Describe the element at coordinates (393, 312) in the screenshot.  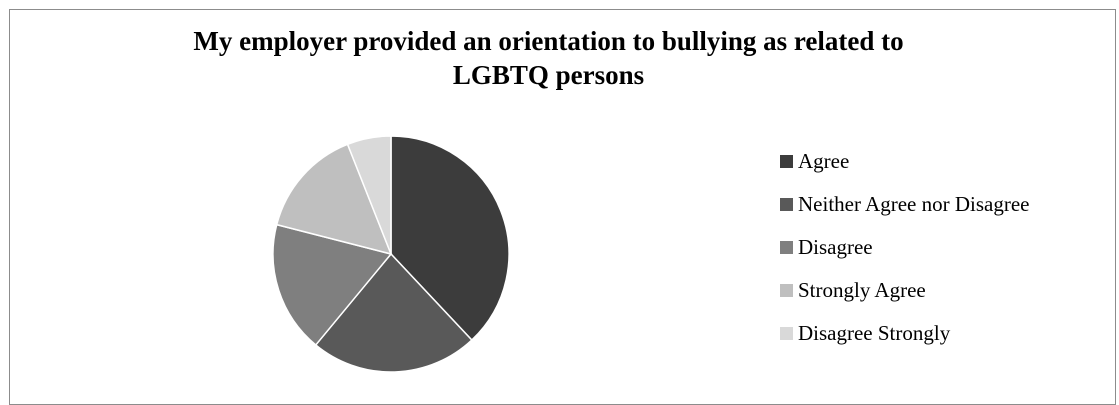
I see `pie-slice-neither-agree-nor-disagree` at that location.